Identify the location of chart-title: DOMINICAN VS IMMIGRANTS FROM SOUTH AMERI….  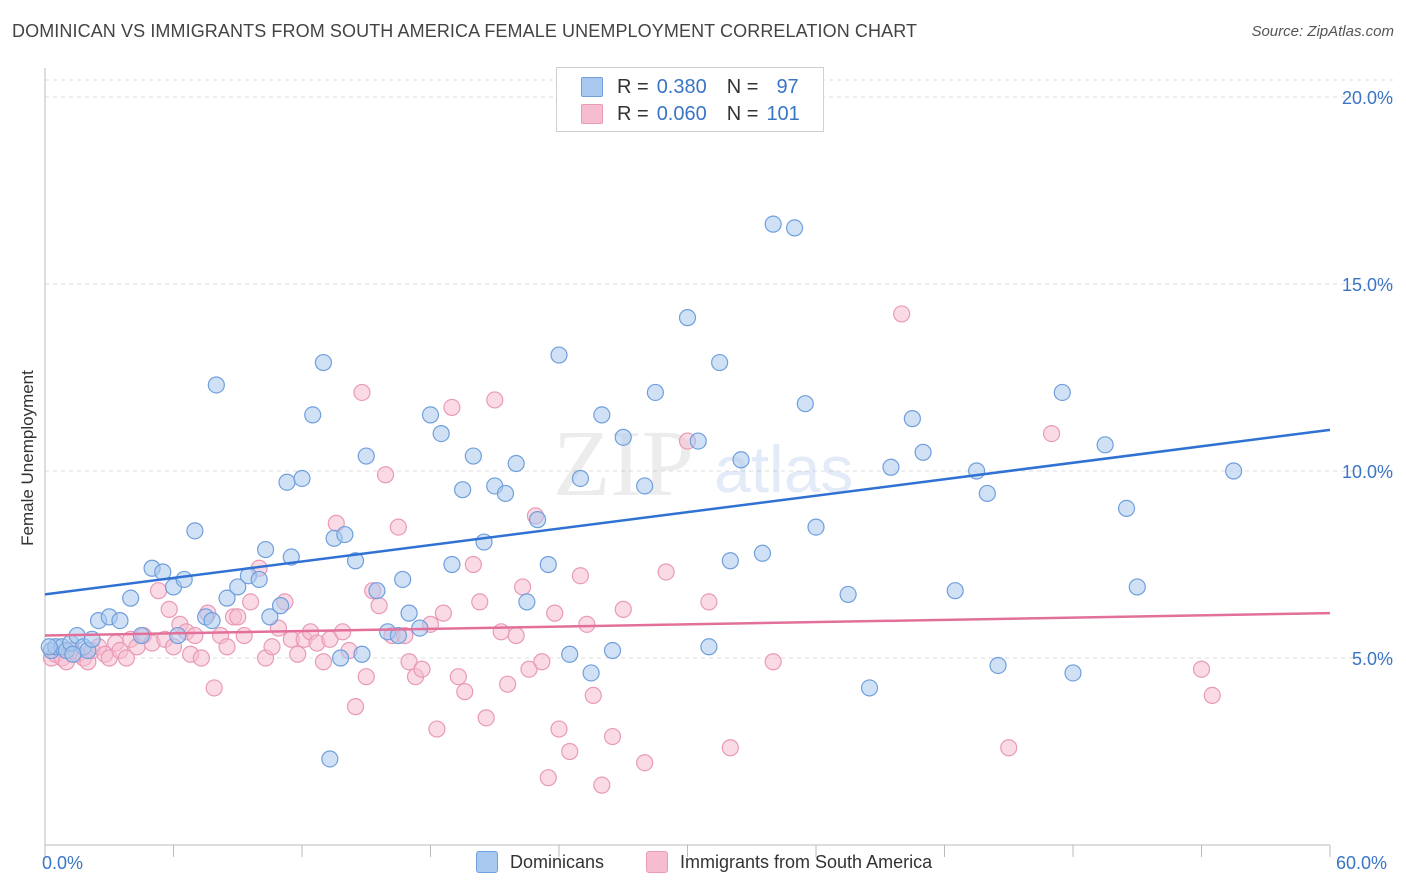
(465, 31).